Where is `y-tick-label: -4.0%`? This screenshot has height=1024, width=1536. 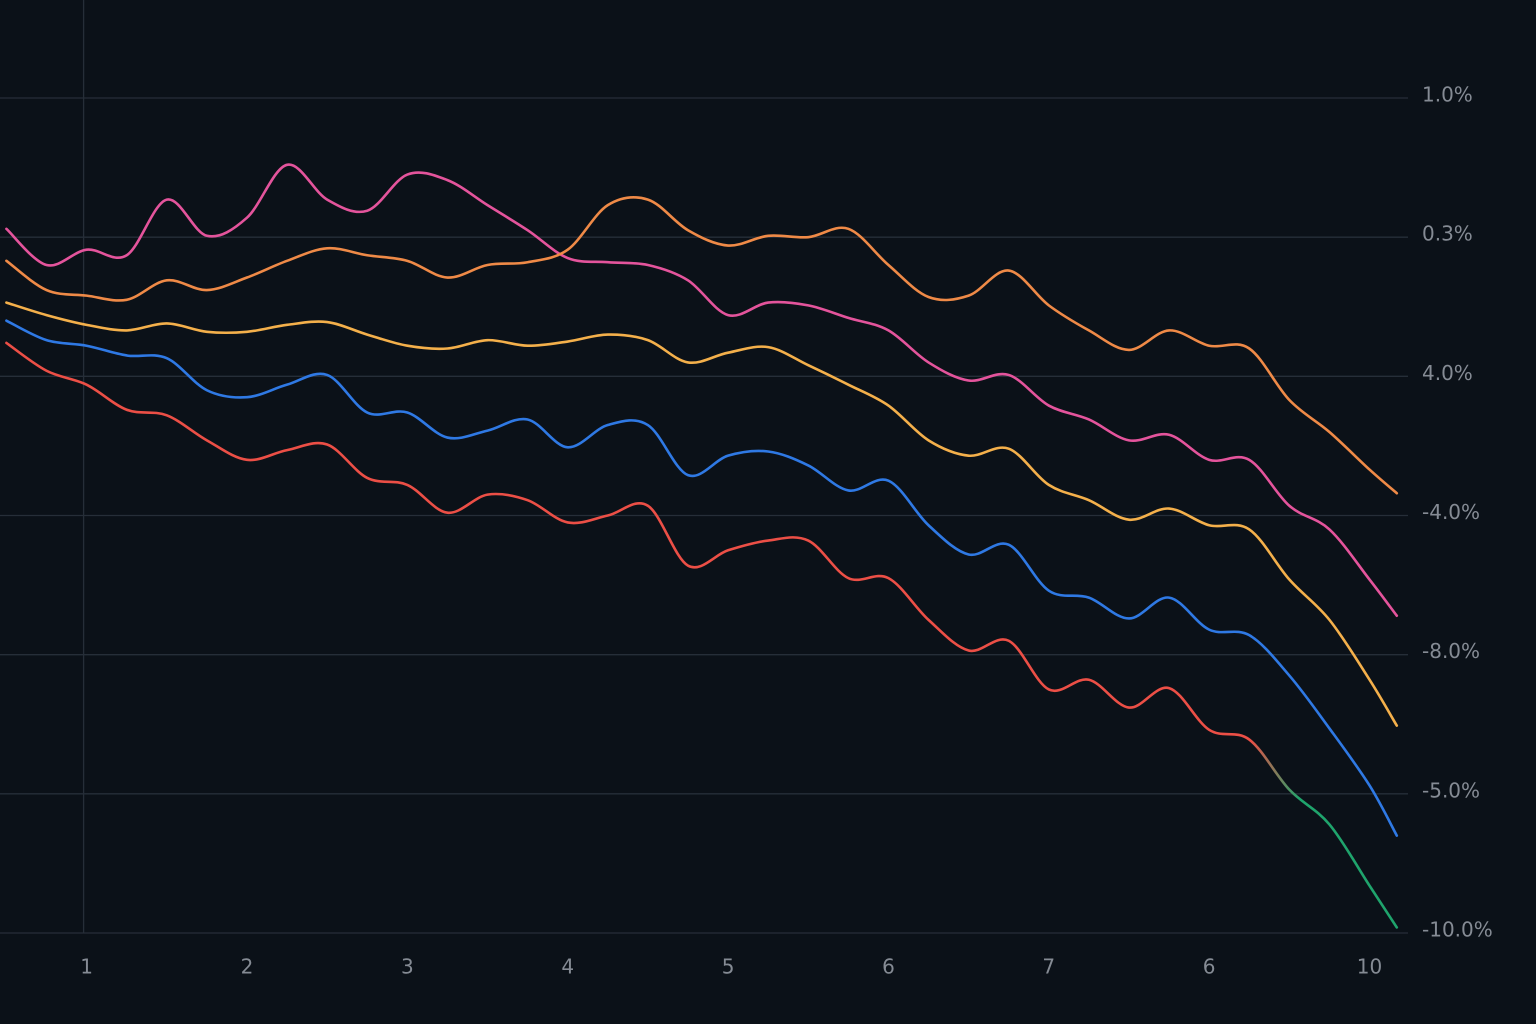
y-tick-label: -4.0% is located at coordinates (1451, 512).